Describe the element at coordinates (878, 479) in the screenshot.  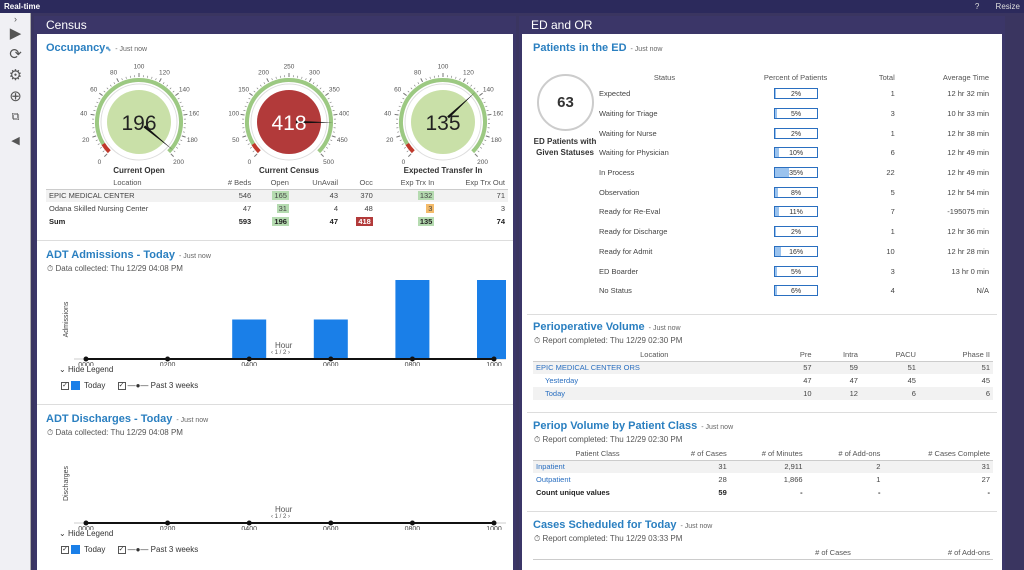
I see `periop-class-cell: 1` at that location.